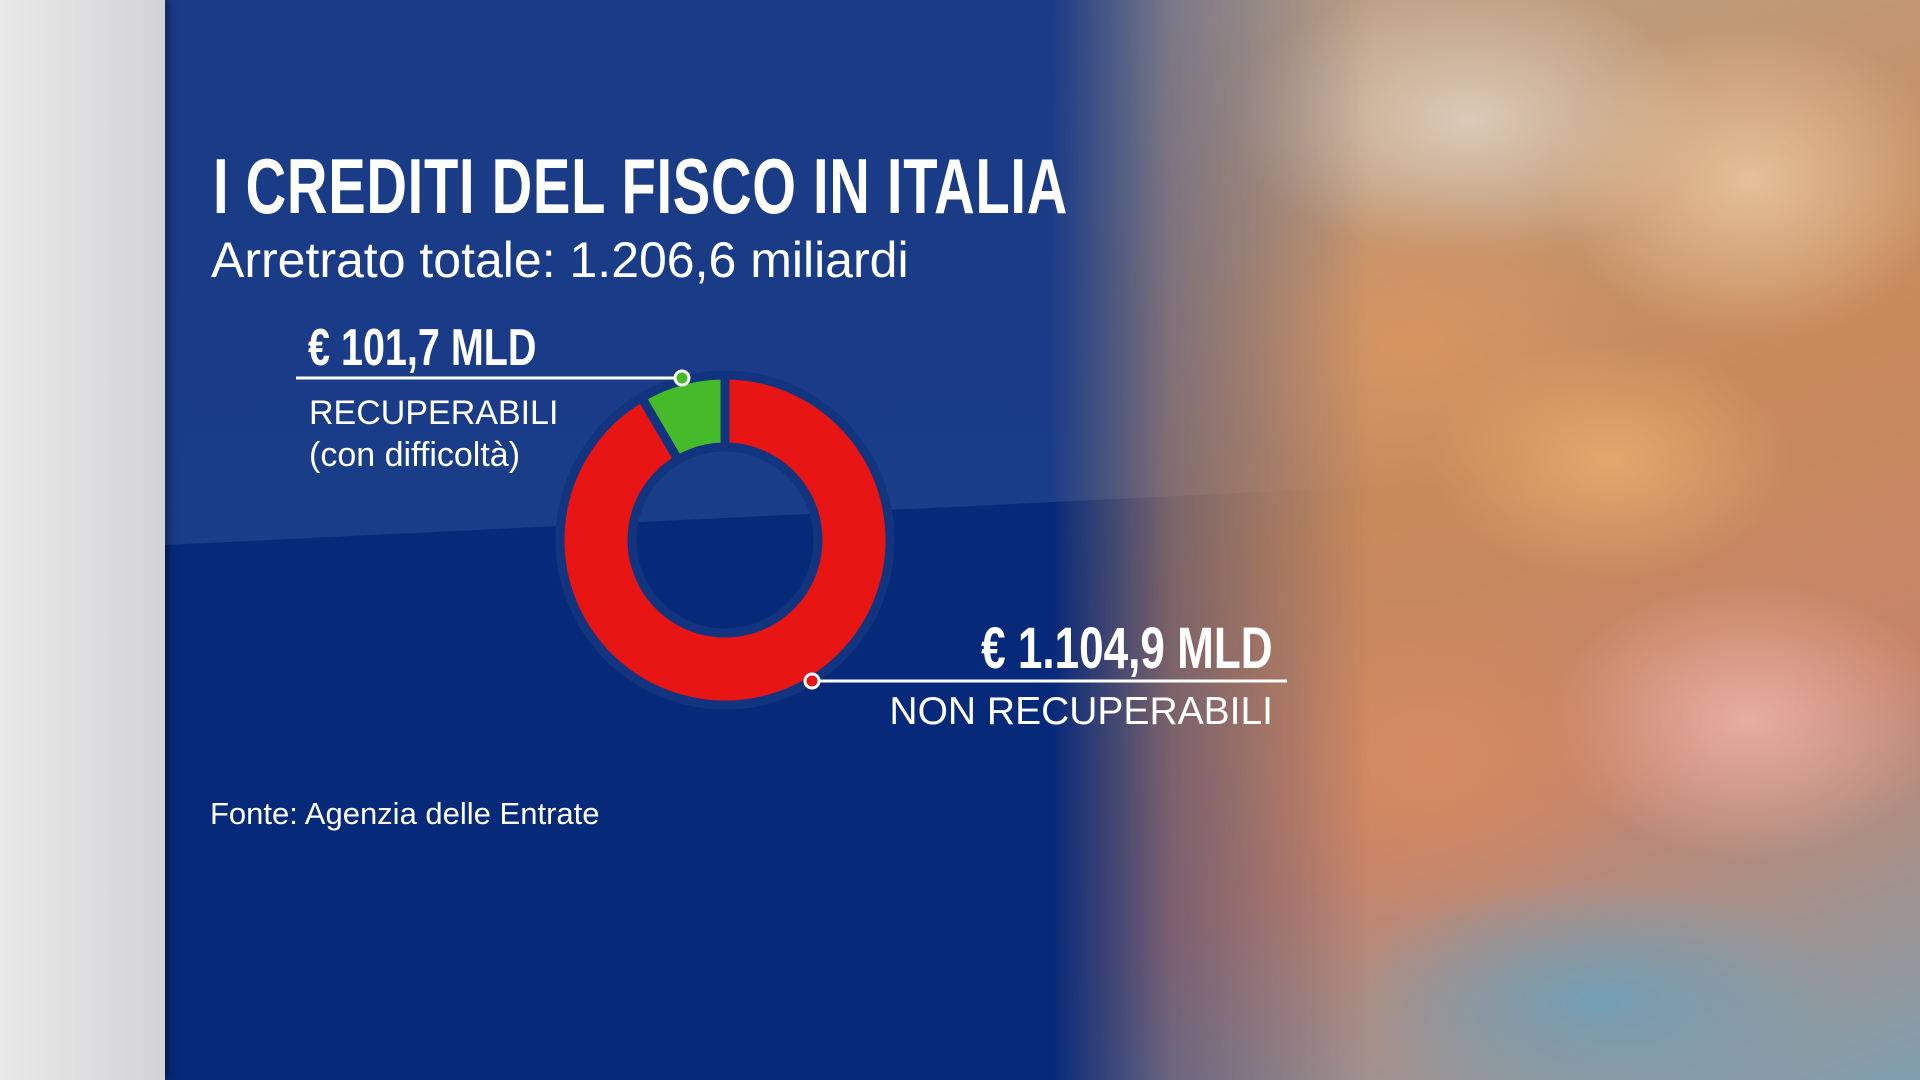  What do you see at coordinates (640, 186) in the screenshot?
I see `page-title: I CREDITI DEL FISCO IN ITALIA` at bounding box center [640, 186].